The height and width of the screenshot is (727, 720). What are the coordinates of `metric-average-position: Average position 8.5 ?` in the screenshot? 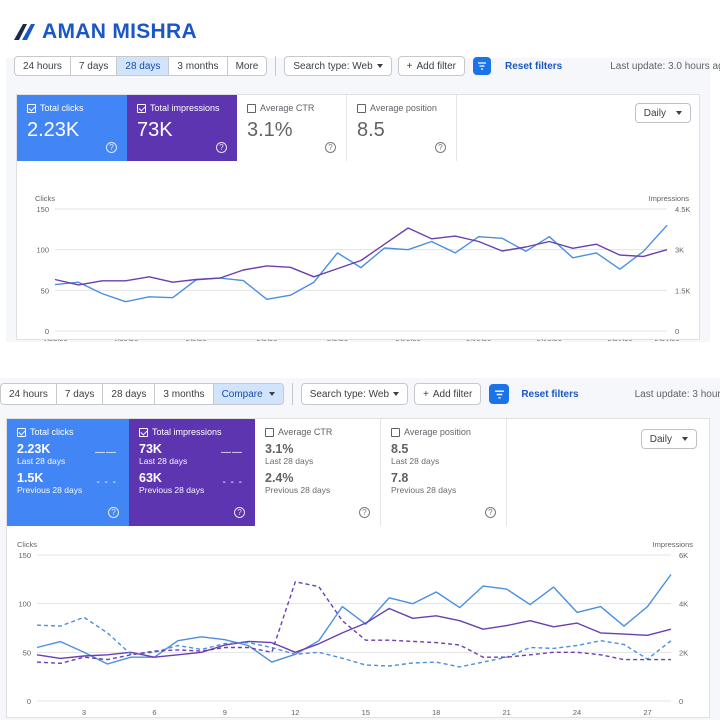 It's located at (402, 128).